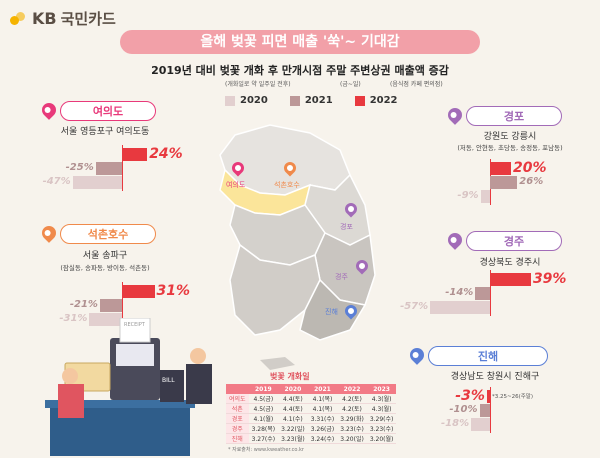 The image size is (600, 458). I want to click on data-label-2022: 24%, so click(166, 154).